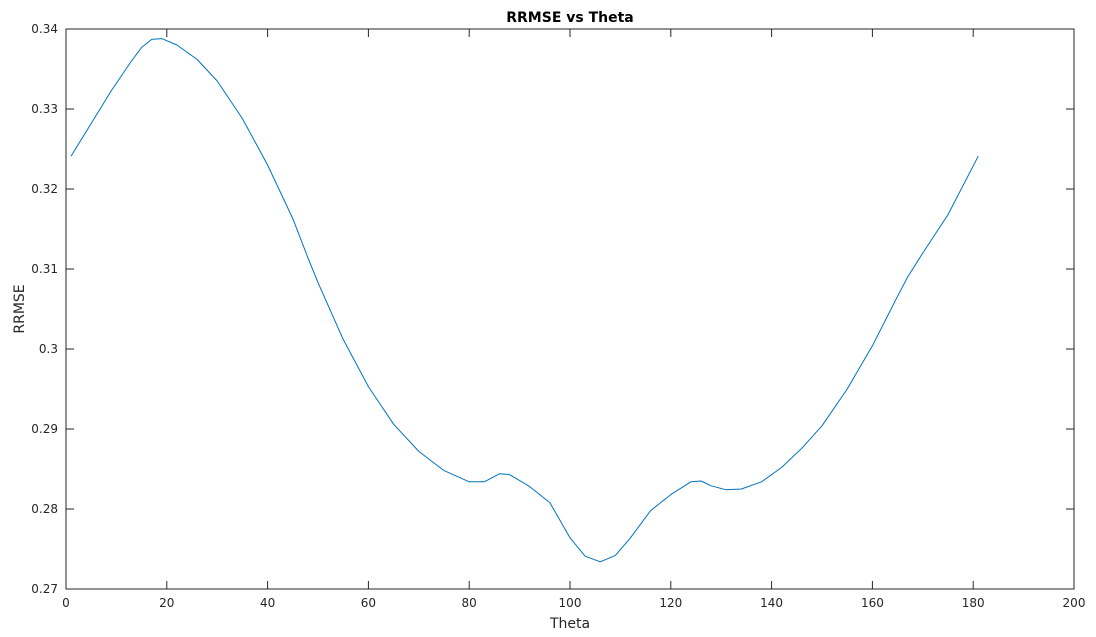 The image size is (1096, 637). What do you see at coordinates (570, 18) in the screenshot?
I see `chart-title: RRMSE vs Theta` at bounding box center [570, 18].